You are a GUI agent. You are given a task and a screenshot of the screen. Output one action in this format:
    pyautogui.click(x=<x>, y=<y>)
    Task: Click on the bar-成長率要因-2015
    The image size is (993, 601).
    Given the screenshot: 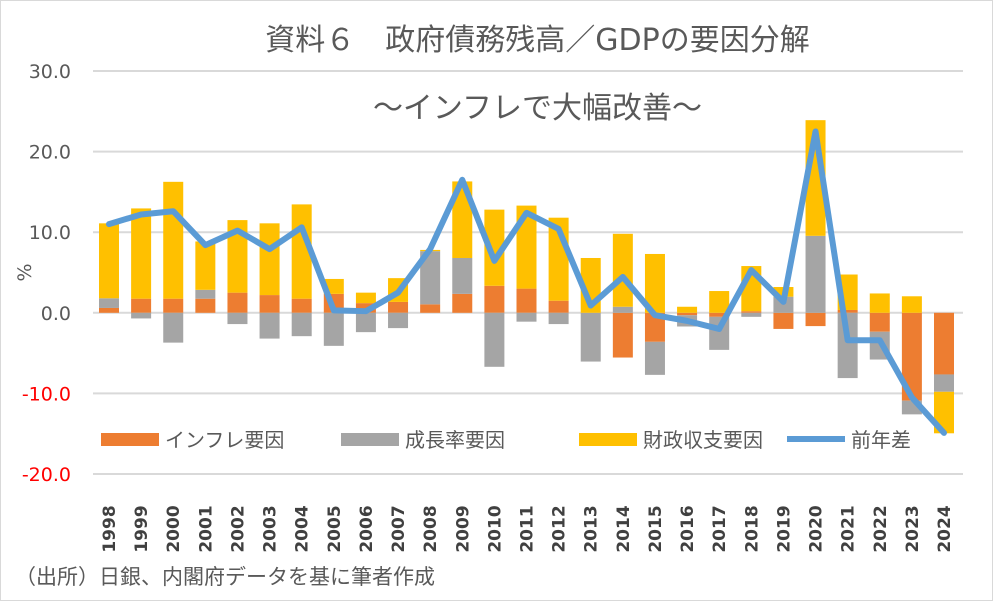 What is the action you would take?
    pyautogui.click(x=654, y=358)
    